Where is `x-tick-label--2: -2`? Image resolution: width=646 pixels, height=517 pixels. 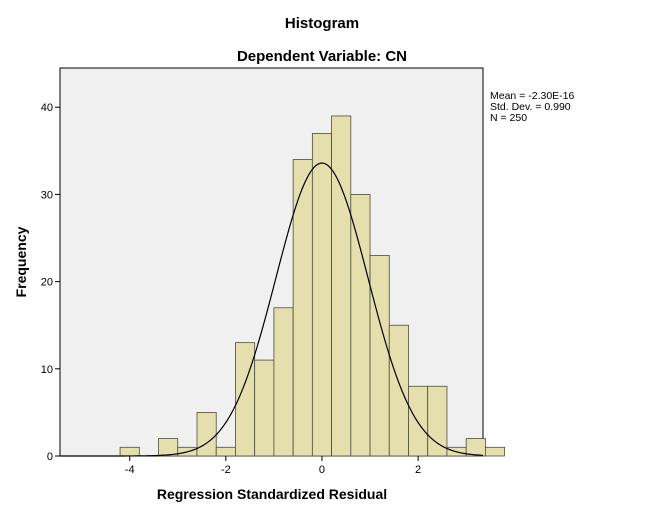 x-tick-label--2: -2 is located at coordinates (226, 470).